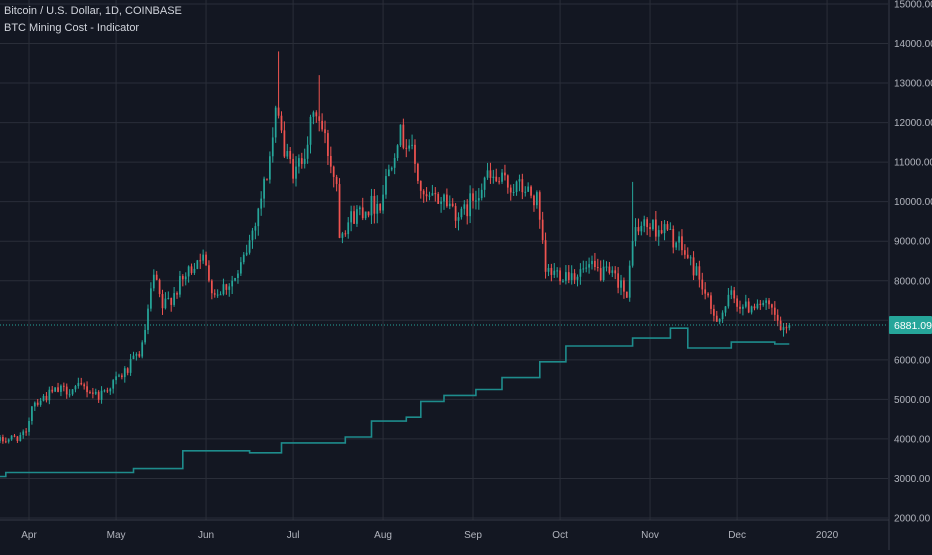 The width and height of the screenshot is (932, 555). Describe the element at coordinates (206, 535) in the screenshot. I see `x-tick-label: Jun` at that location.